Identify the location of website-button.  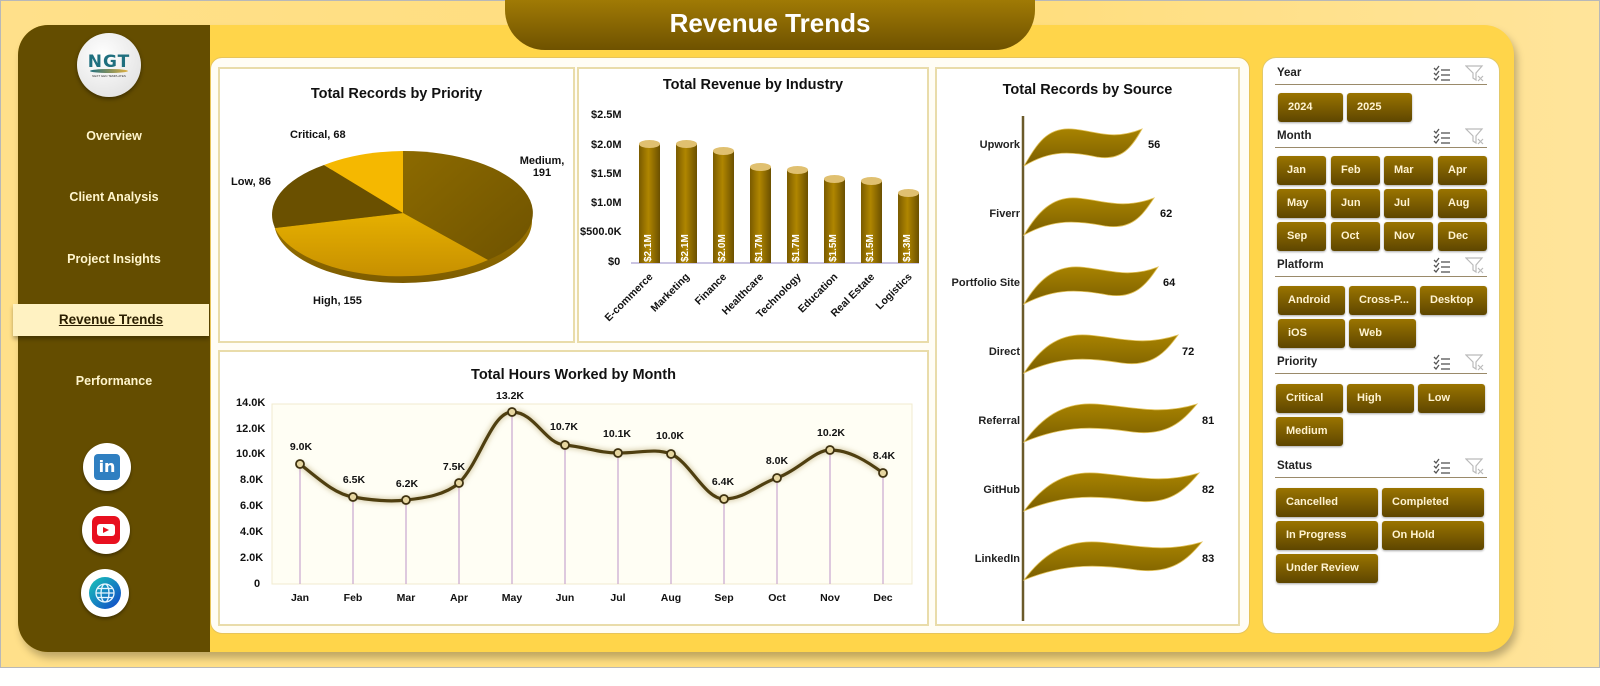
(105, 593).